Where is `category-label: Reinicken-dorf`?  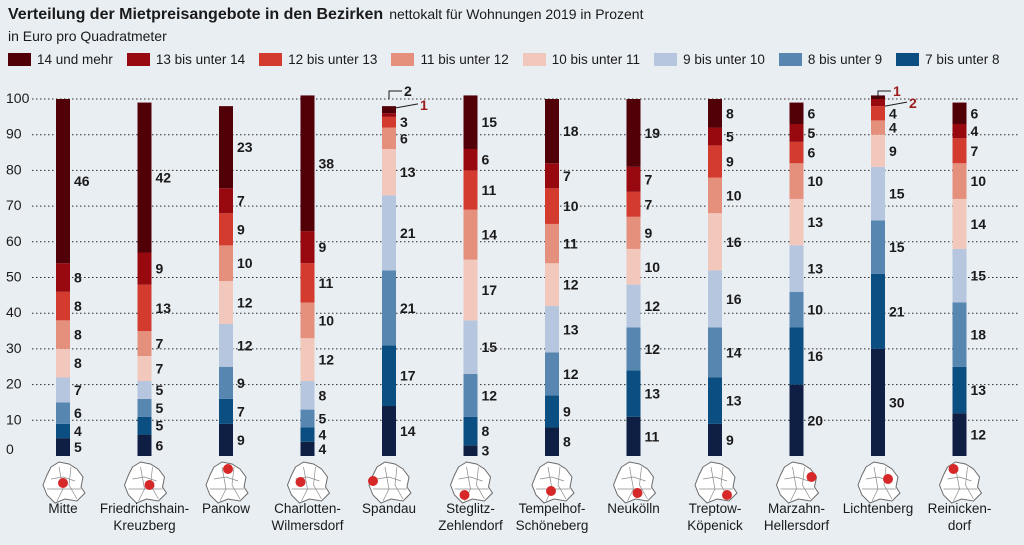
category-label: Reinicken-dorf is located at coordinates (960, 517).